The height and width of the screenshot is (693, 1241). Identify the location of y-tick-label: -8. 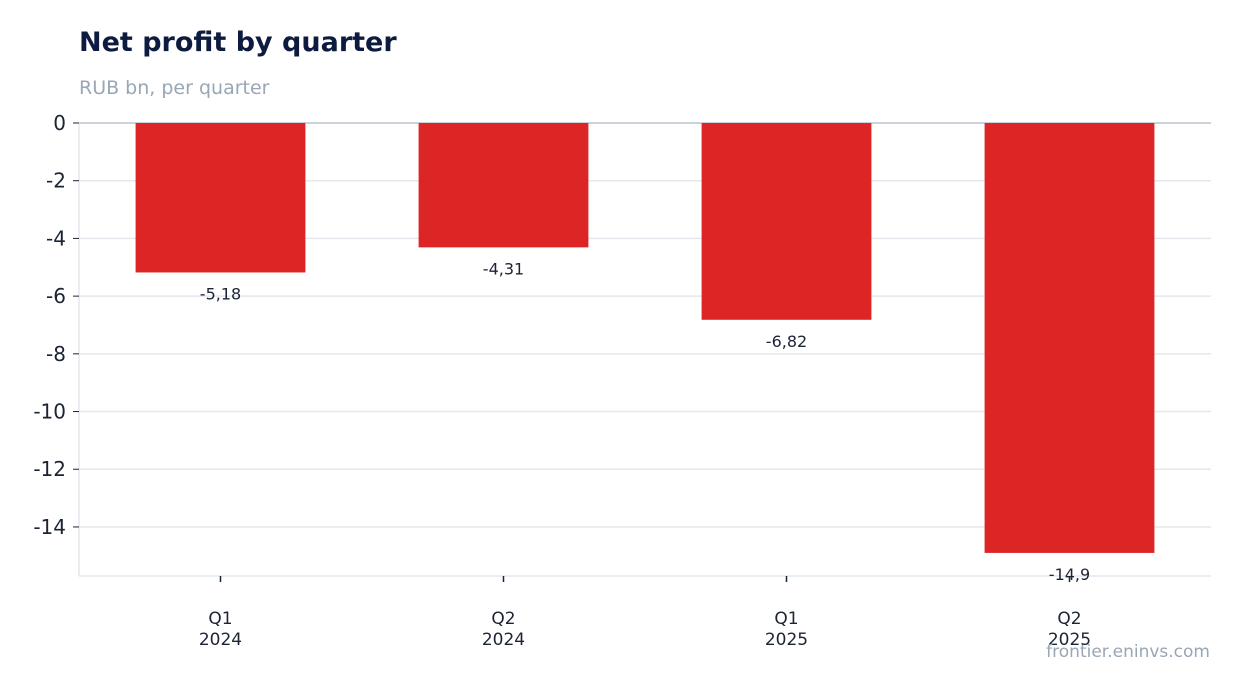
(56, 354).